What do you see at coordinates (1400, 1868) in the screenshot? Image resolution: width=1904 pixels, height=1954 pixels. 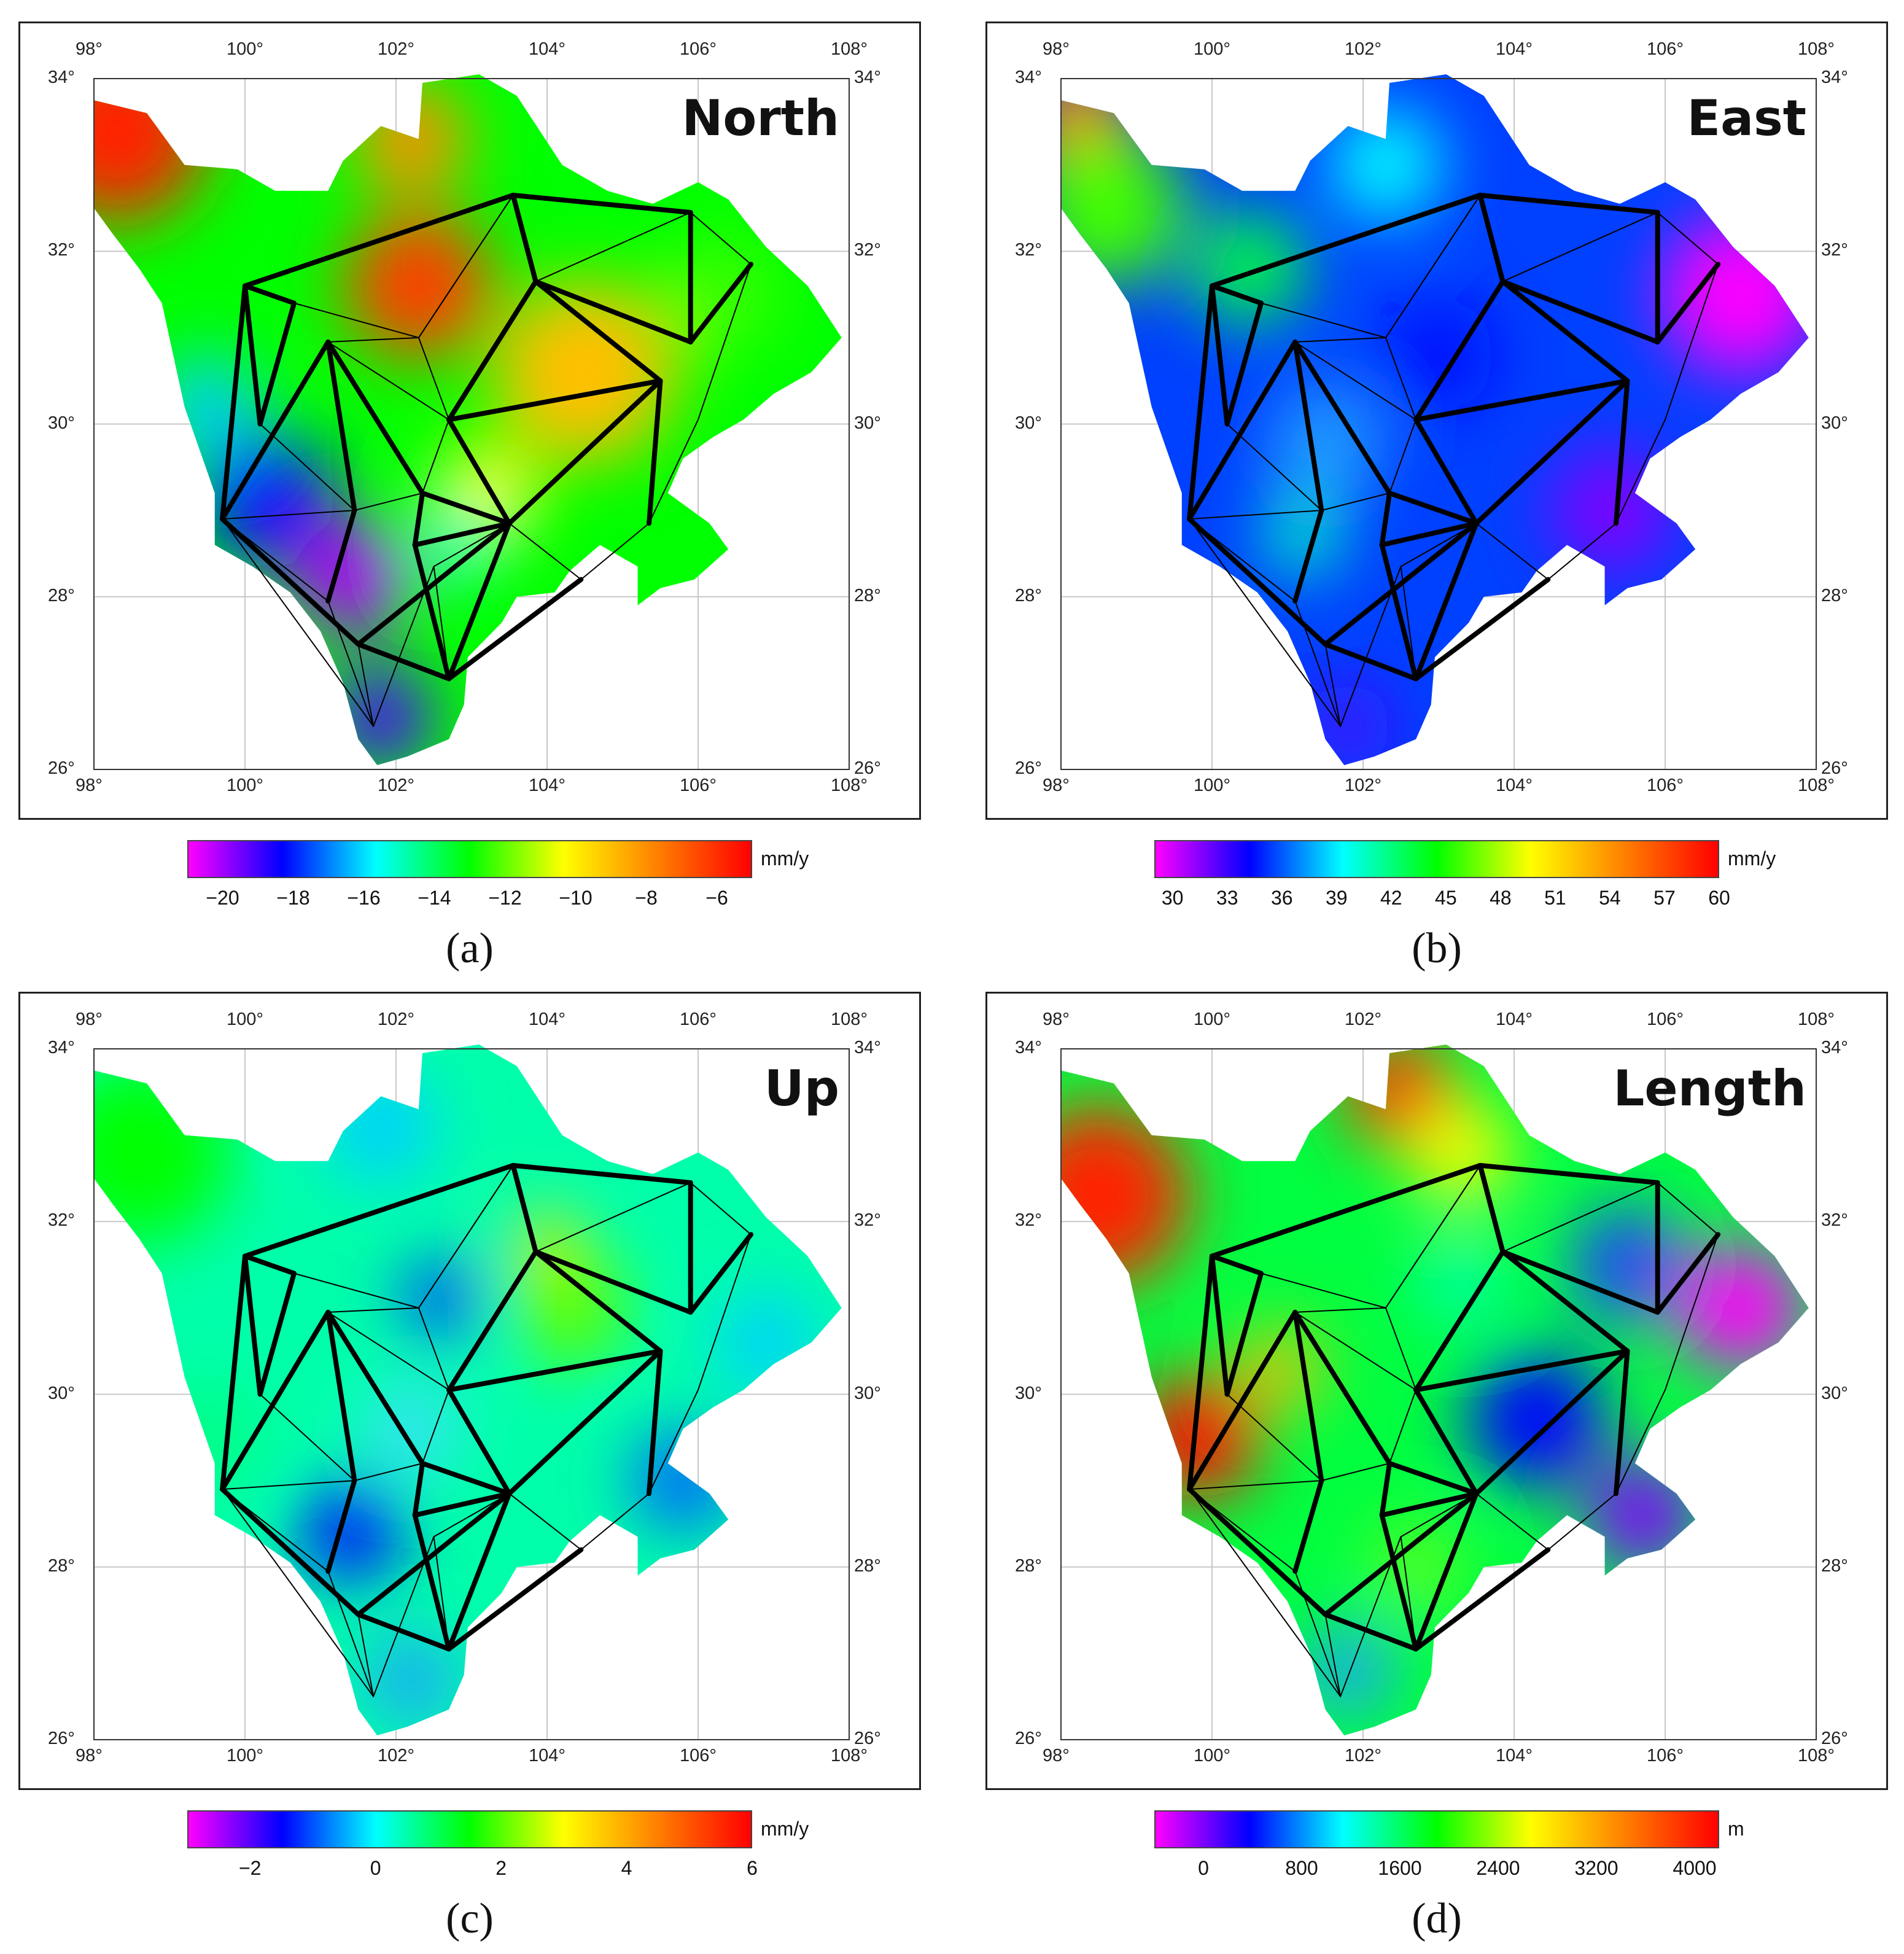 I see `colorbar-tick-label: 1600` at bounding box center [1400, 1868].